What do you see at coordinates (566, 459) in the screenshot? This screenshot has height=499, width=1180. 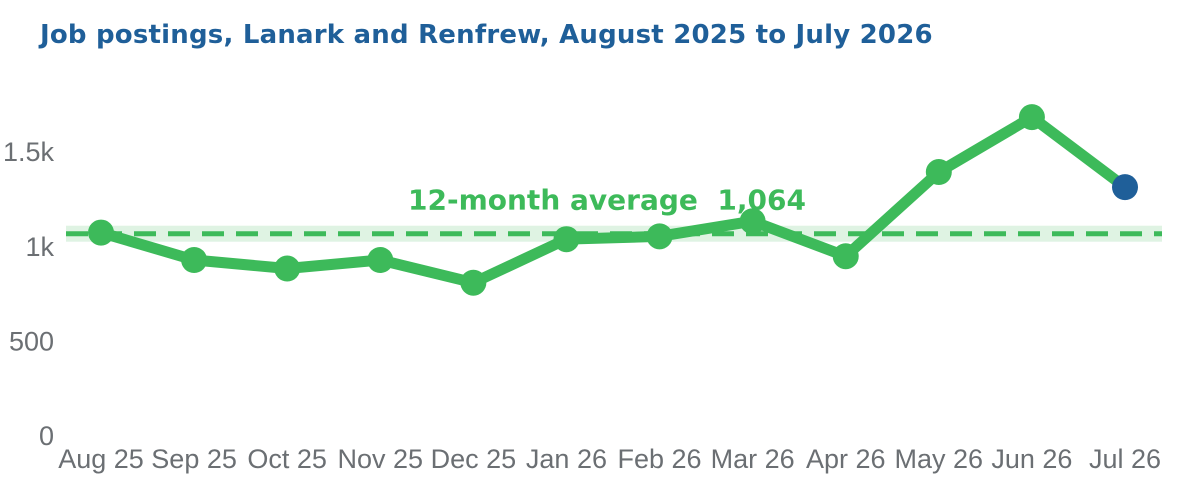 I see `x-tick-label: Jan 26` at bounding box center [566, 459].